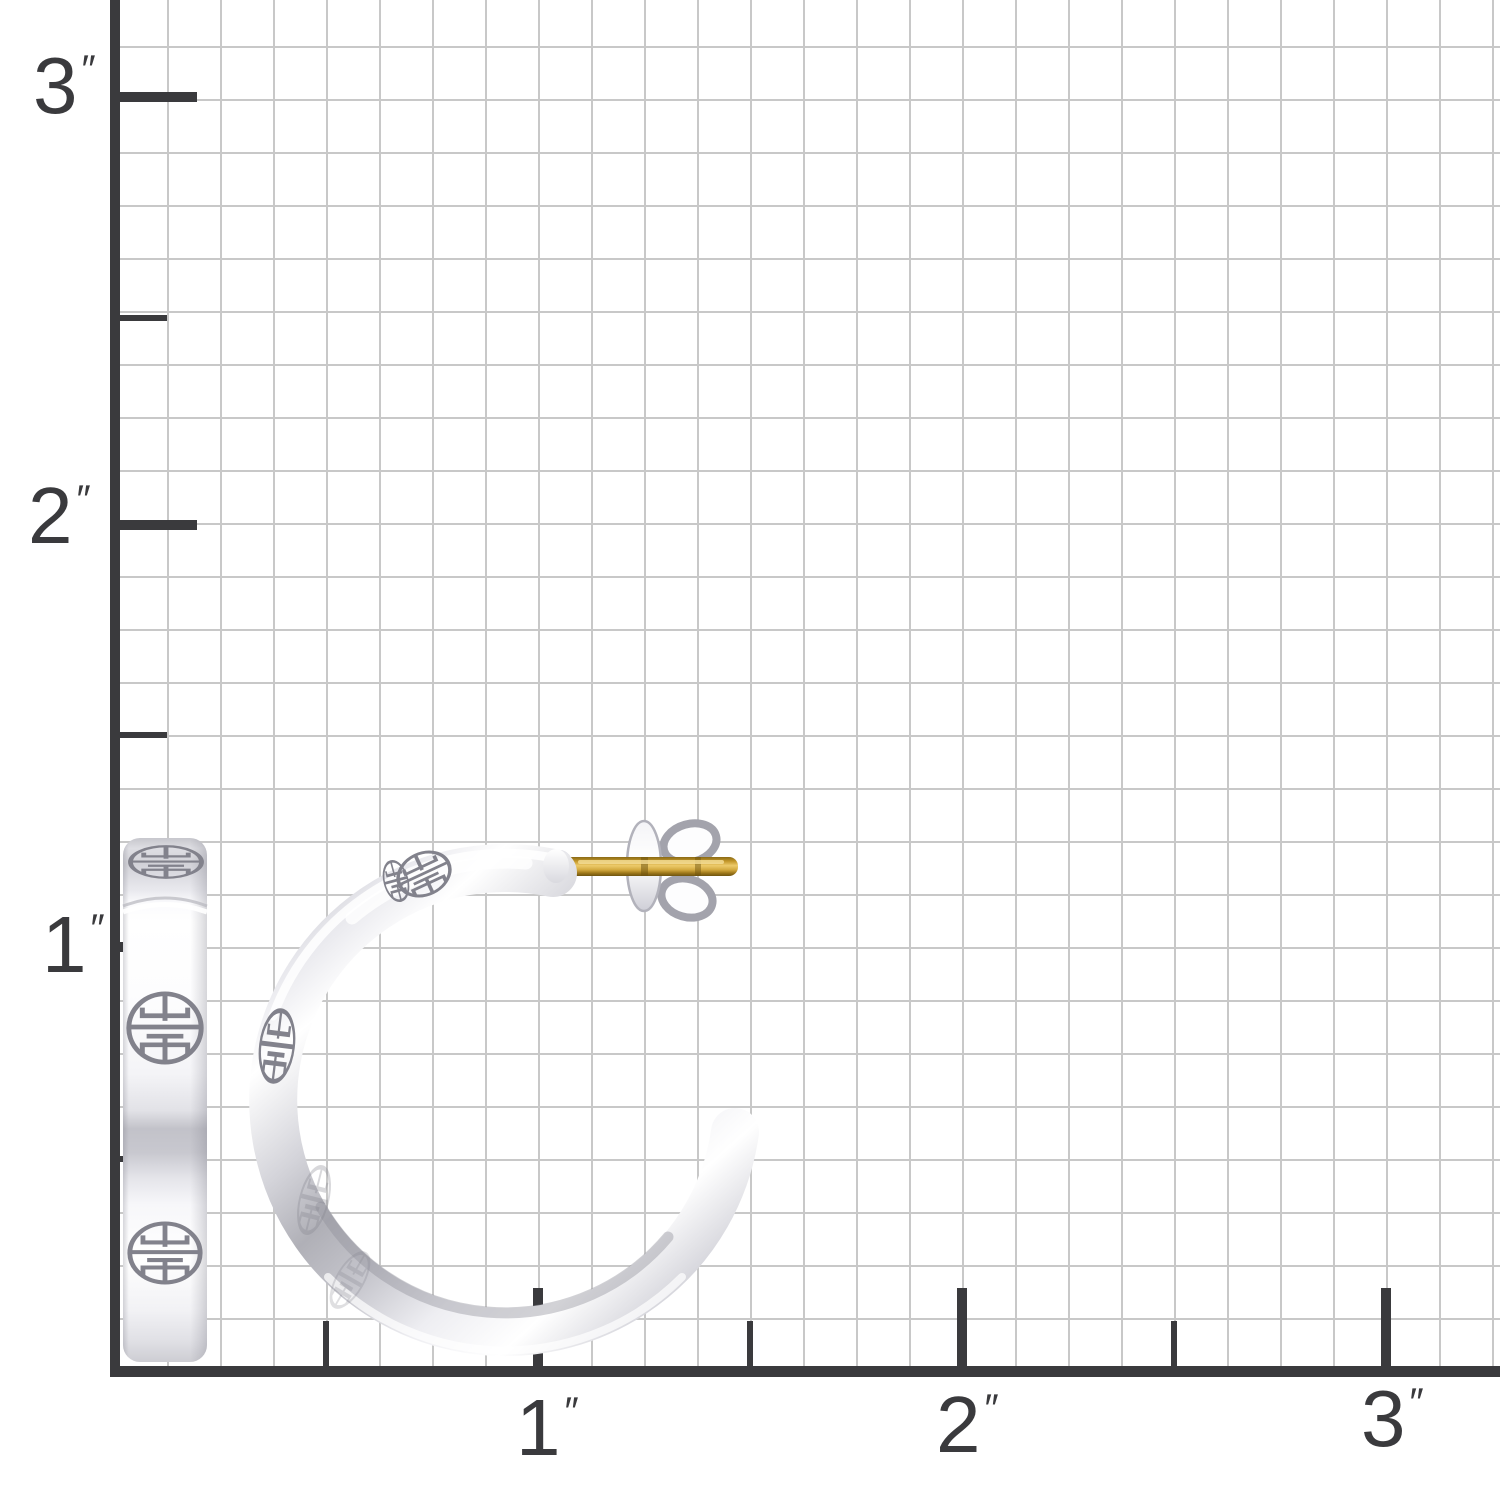 This screenshot has height=1500, width=1500. I want to click on hoop-earring-side-view, so click(165, 1100).